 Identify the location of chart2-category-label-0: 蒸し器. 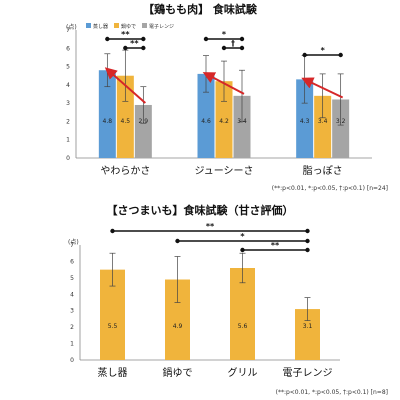
(113, 373).